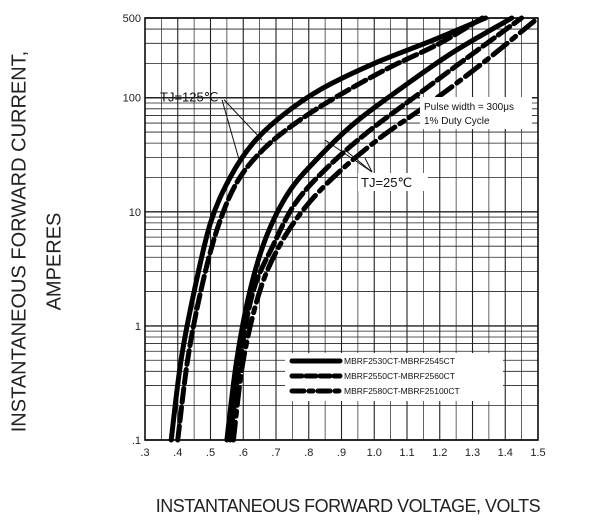 The height and width of the screenshot is (526, 591). I want to click on x-tick-label: .6, so click(243, 453).